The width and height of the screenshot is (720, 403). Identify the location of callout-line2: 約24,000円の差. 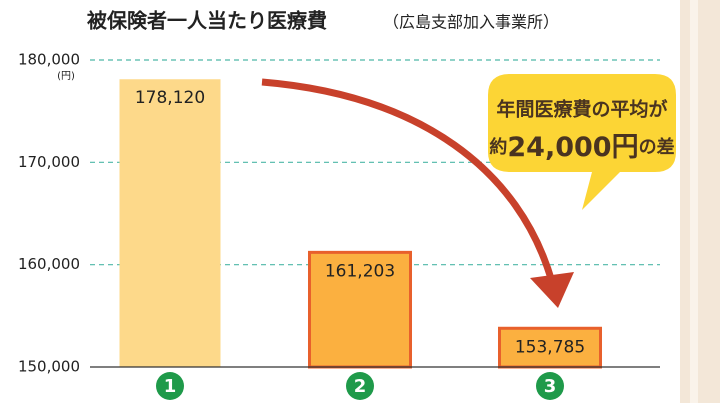
(581, 147).